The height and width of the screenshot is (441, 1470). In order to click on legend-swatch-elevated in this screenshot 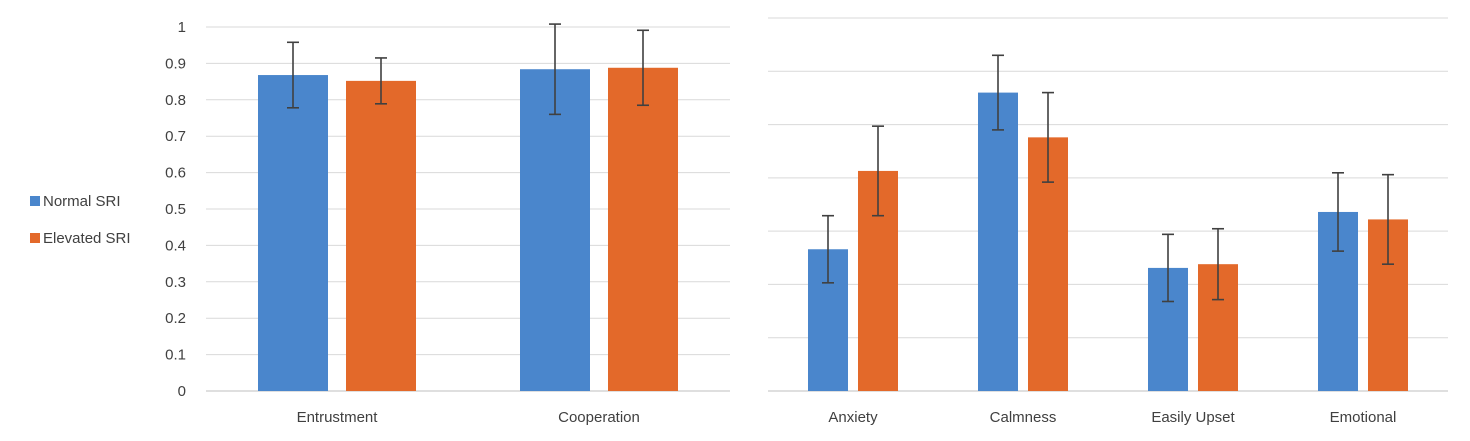, I will do `click(35, 238)`.